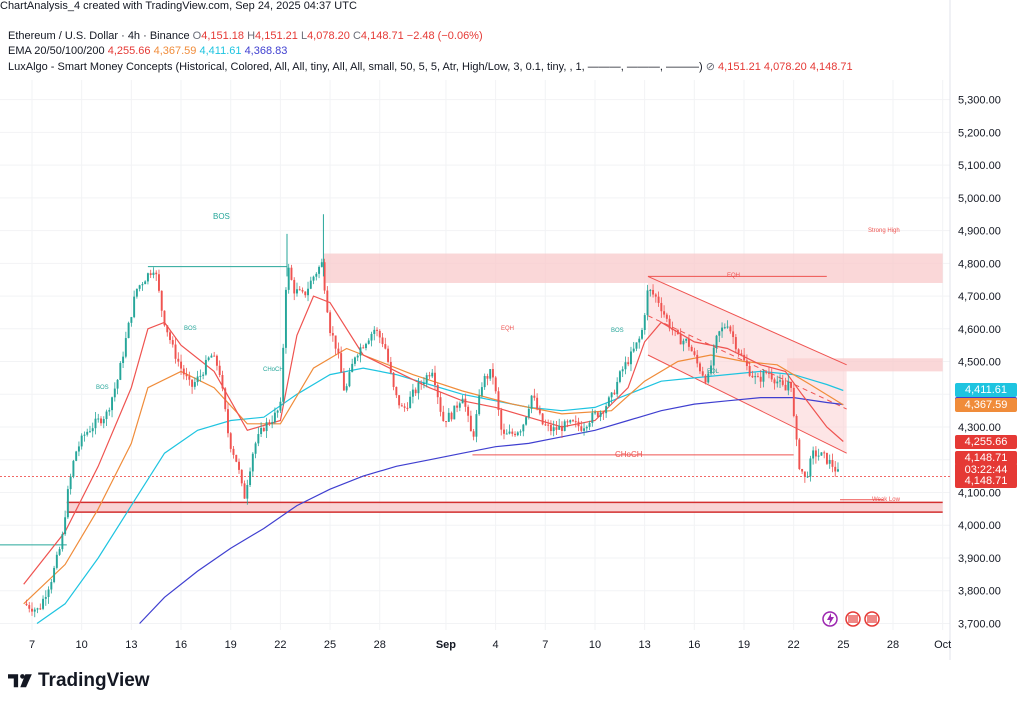 The image size is (1024, 706). Describe the element at coordinates (496, 645) in the screenshot. I see `time-tick-label: 4` at that location.